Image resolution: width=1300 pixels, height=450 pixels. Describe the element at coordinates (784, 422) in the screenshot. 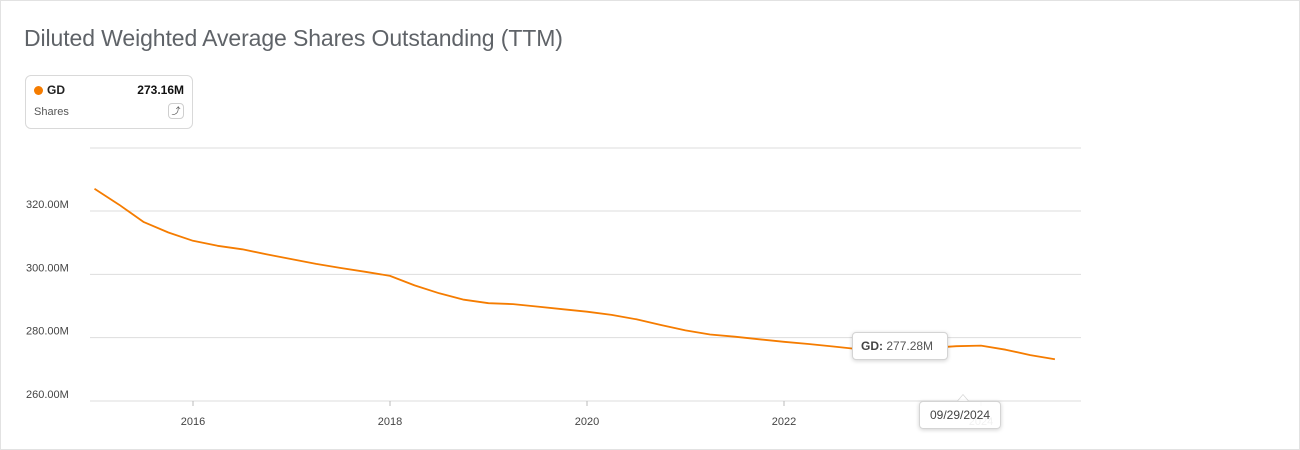

I see `x-tick-label: 2022` at that location.